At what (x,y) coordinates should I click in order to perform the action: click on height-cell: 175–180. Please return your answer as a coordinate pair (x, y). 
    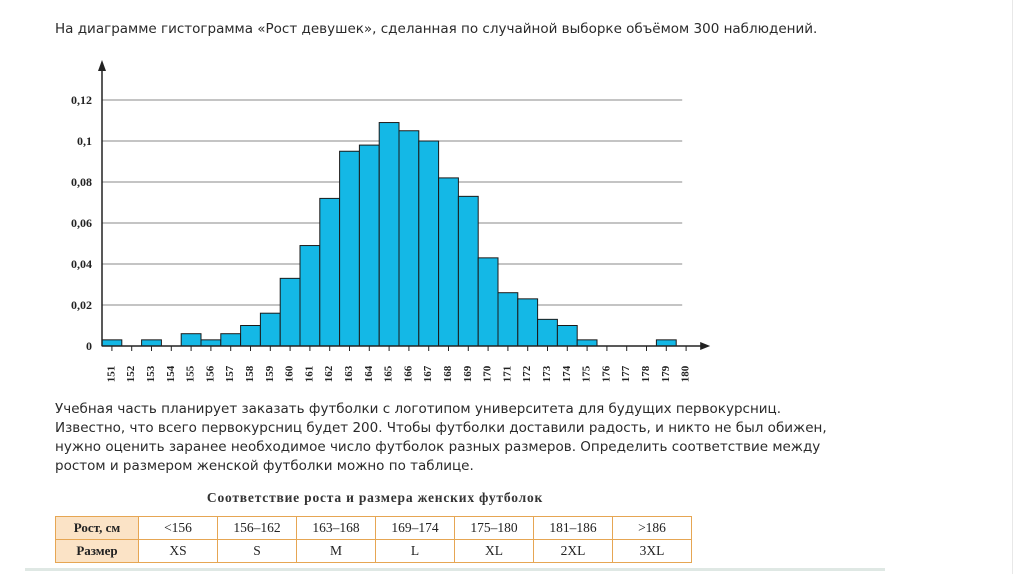
    Looking at the image, I should click on (494, 528).